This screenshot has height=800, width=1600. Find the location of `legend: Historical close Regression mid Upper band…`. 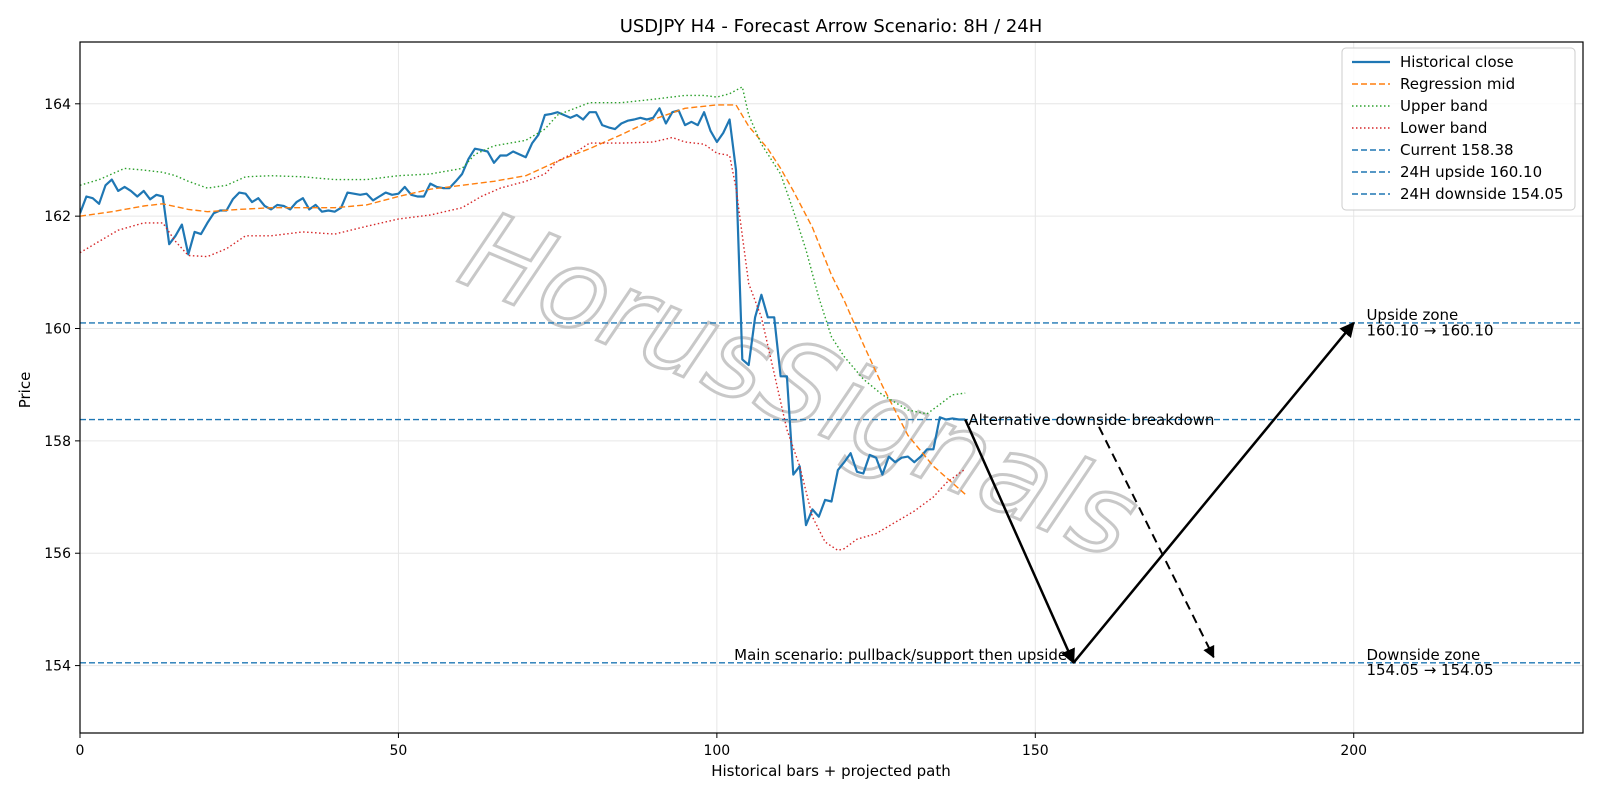

legend: Historical close Regression mid Upper band… is located at coordinates (1458, 129).